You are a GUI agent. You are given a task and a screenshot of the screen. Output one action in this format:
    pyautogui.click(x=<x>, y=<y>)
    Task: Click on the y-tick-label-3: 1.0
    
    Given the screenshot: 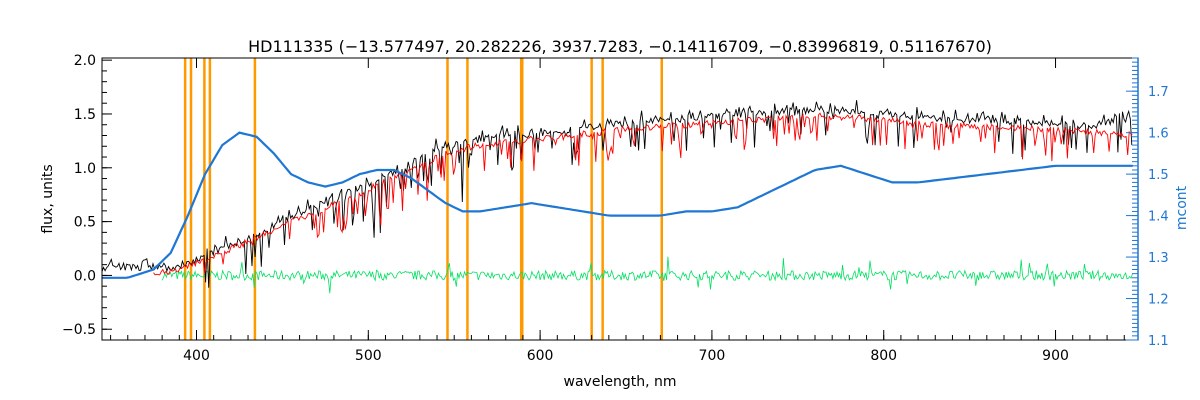 What is the action you would take?
    pyautogui.click(x=85, y=169)
    